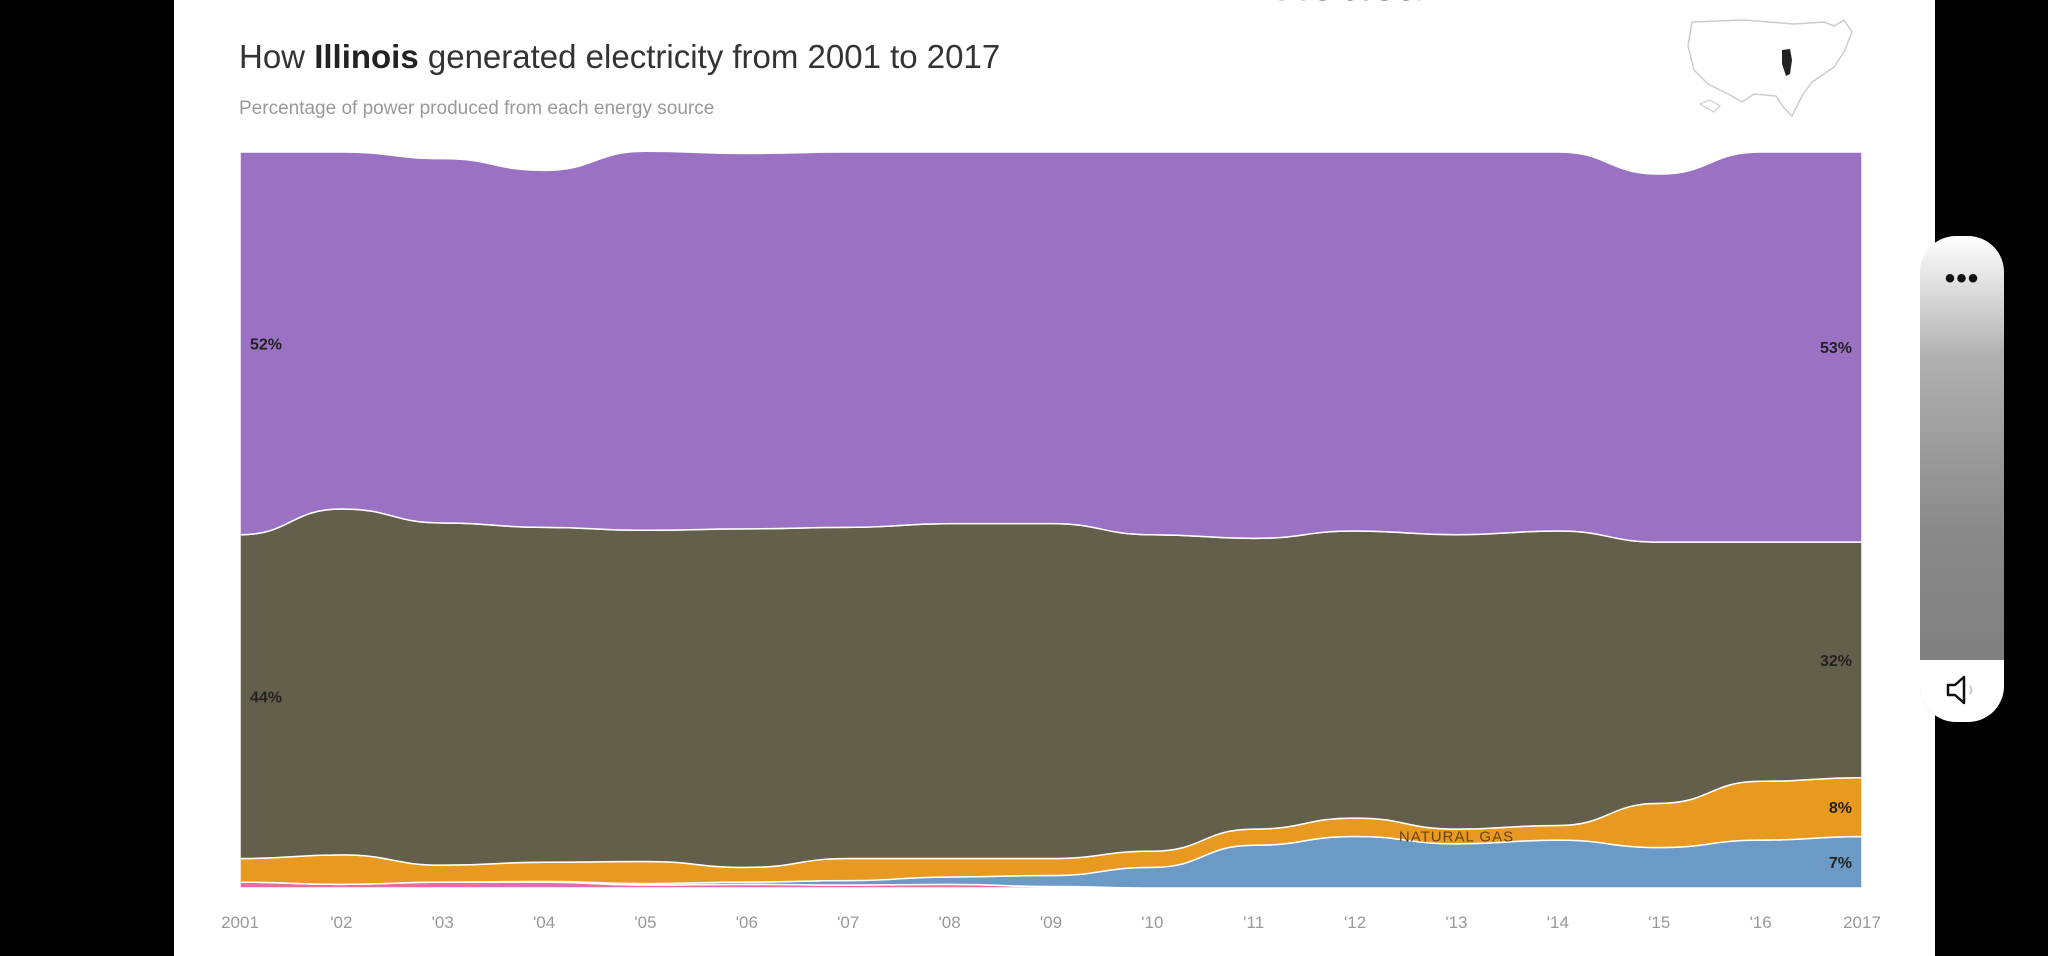 The image size is (2048, 956). Describe the element at coordinates (1456, 922) in the screenshot. I see `x-tick-label: '13` at that location.